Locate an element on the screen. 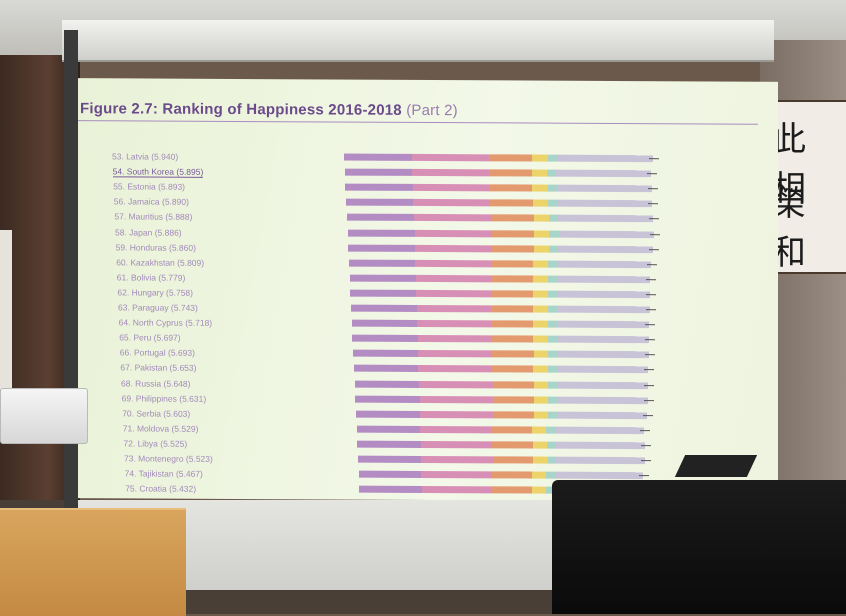 Image resolution: width=846 pixels, height=616 pixels. country-label: 56. Jamaica (5.890) is located at coordinates (151, 202).